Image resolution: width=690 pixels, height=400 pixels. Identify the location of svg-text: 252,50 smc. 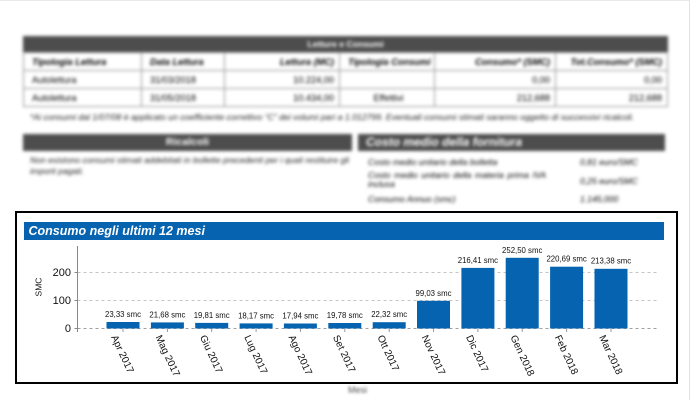
(522, 250).